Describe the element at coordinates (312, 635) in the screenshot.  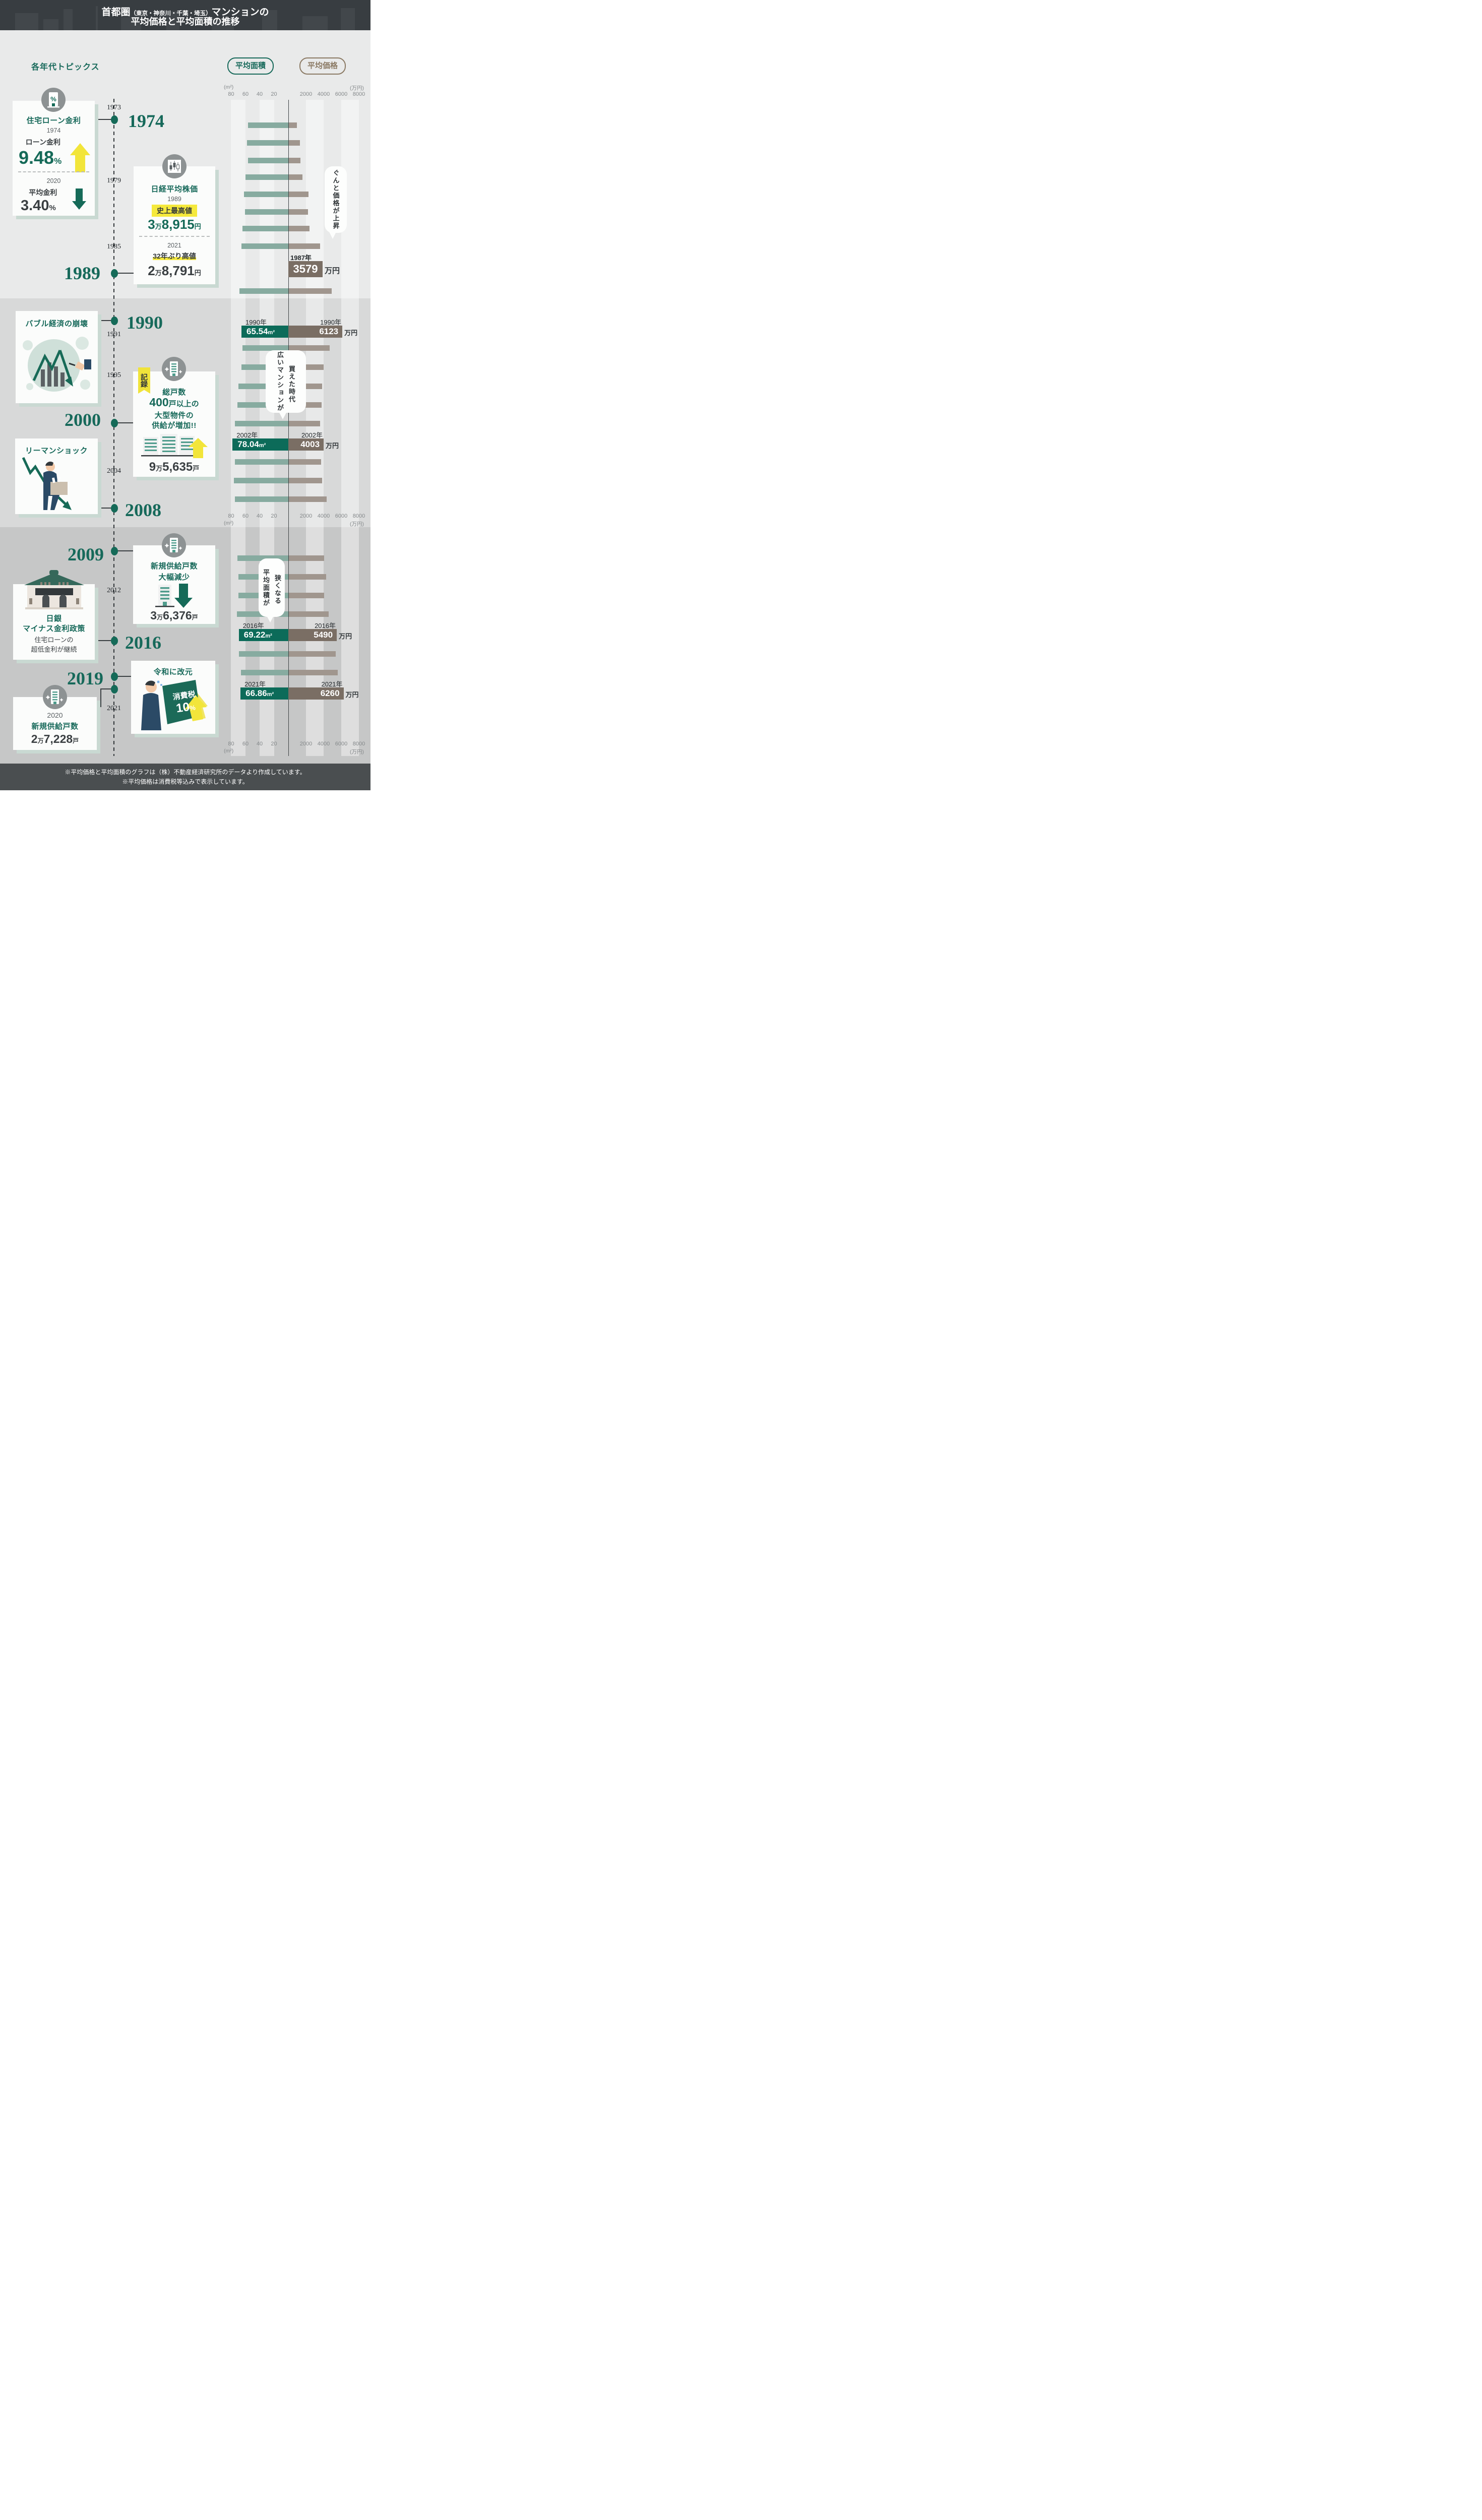
I see `price-bar-2016: 5490` at that location.